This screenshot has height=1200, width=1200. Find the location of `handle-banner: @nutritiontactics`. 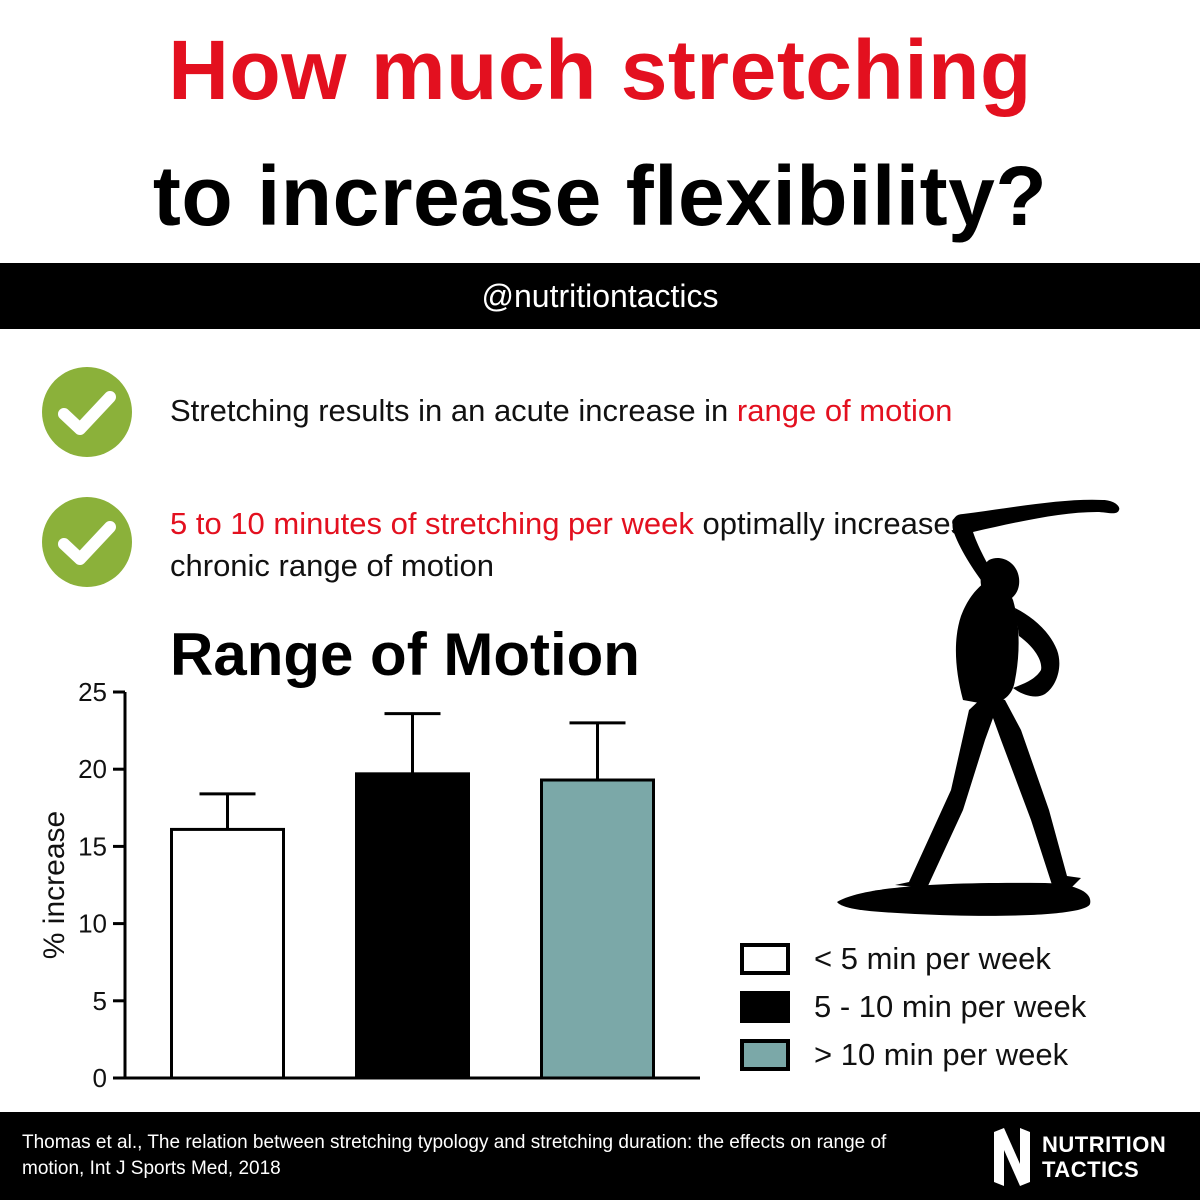

handle-banner: @nutritiontactics is located at coordinates (600, 296).